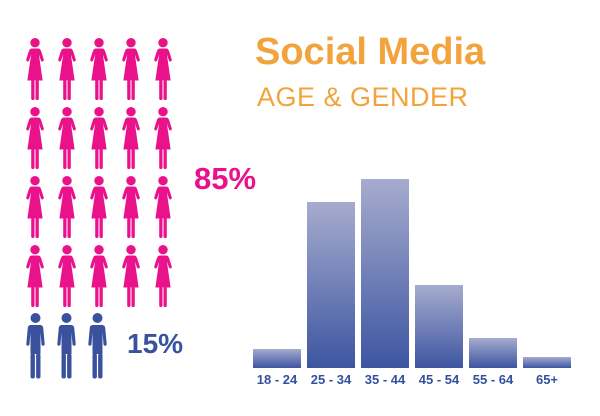 This screenshot has height=416, width=600. I want to click on bar-label-65+: 65+, so click(547, 379).